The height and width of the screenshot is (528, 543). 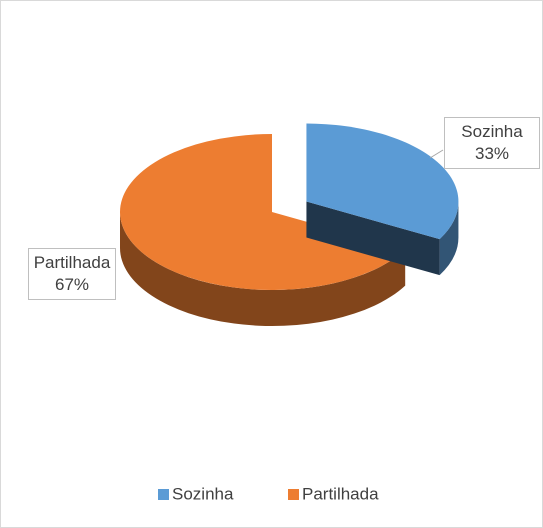 I want to click on label-value: 33%, so click(x=492, y=153).